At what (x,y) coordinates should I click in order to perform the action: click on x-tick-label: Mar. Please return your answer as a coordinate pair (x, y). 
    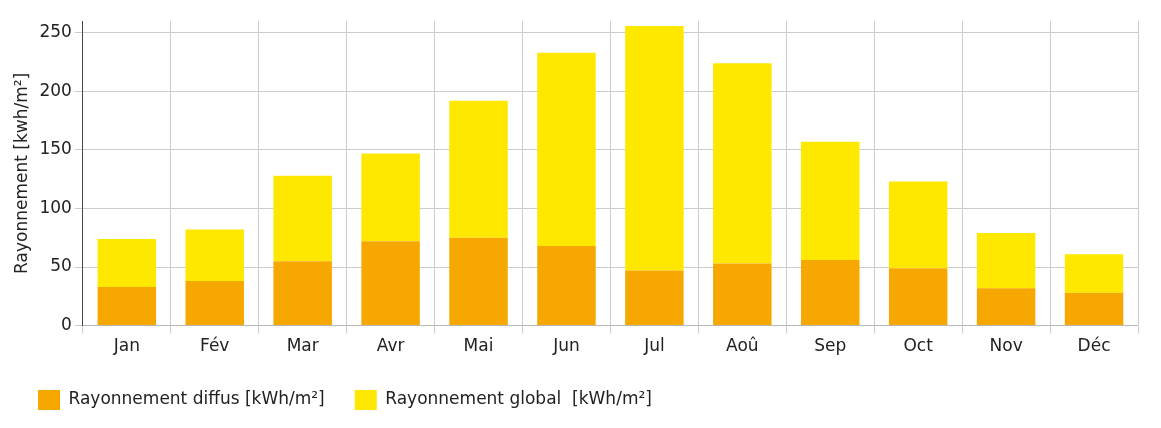
    Looking at the image, I should click on (302, 345).